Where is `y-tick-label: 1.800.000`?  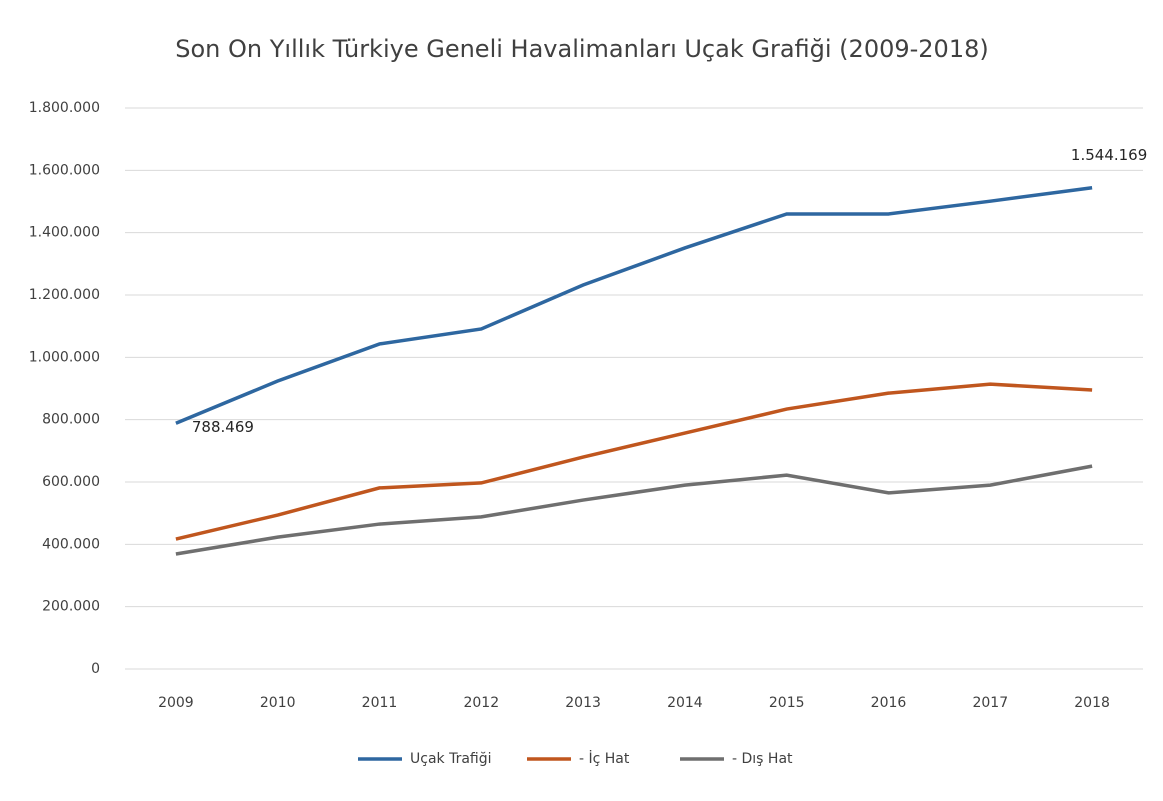
y-tick-label: 1.800.000 is located at coordinates (64, 108).